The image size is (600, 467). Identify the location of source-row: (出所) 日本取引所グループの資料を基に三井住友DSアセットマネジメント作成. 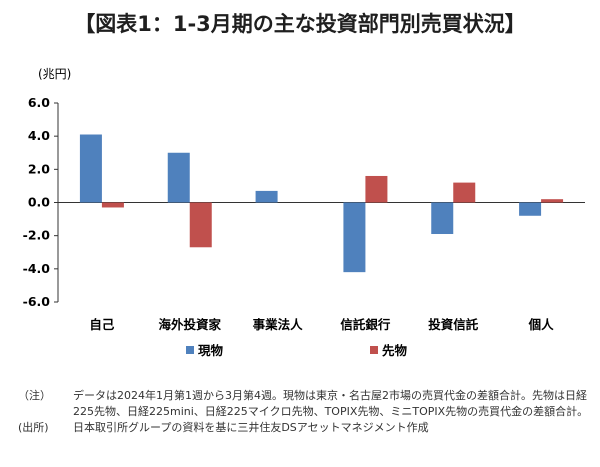
(305, 428).